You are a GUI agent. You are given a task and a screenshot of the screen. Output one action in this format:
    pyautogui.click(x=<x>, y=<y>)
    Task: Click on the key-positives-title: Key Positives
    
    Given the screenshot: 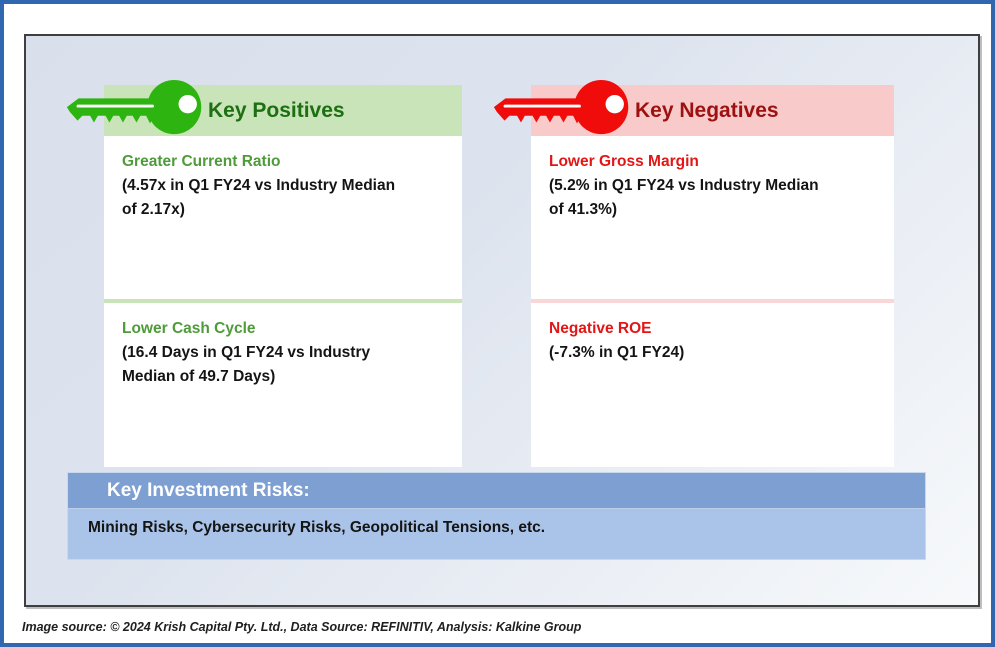 What is the action you would take?
    pyautogui.click(x=276, y=110)
    